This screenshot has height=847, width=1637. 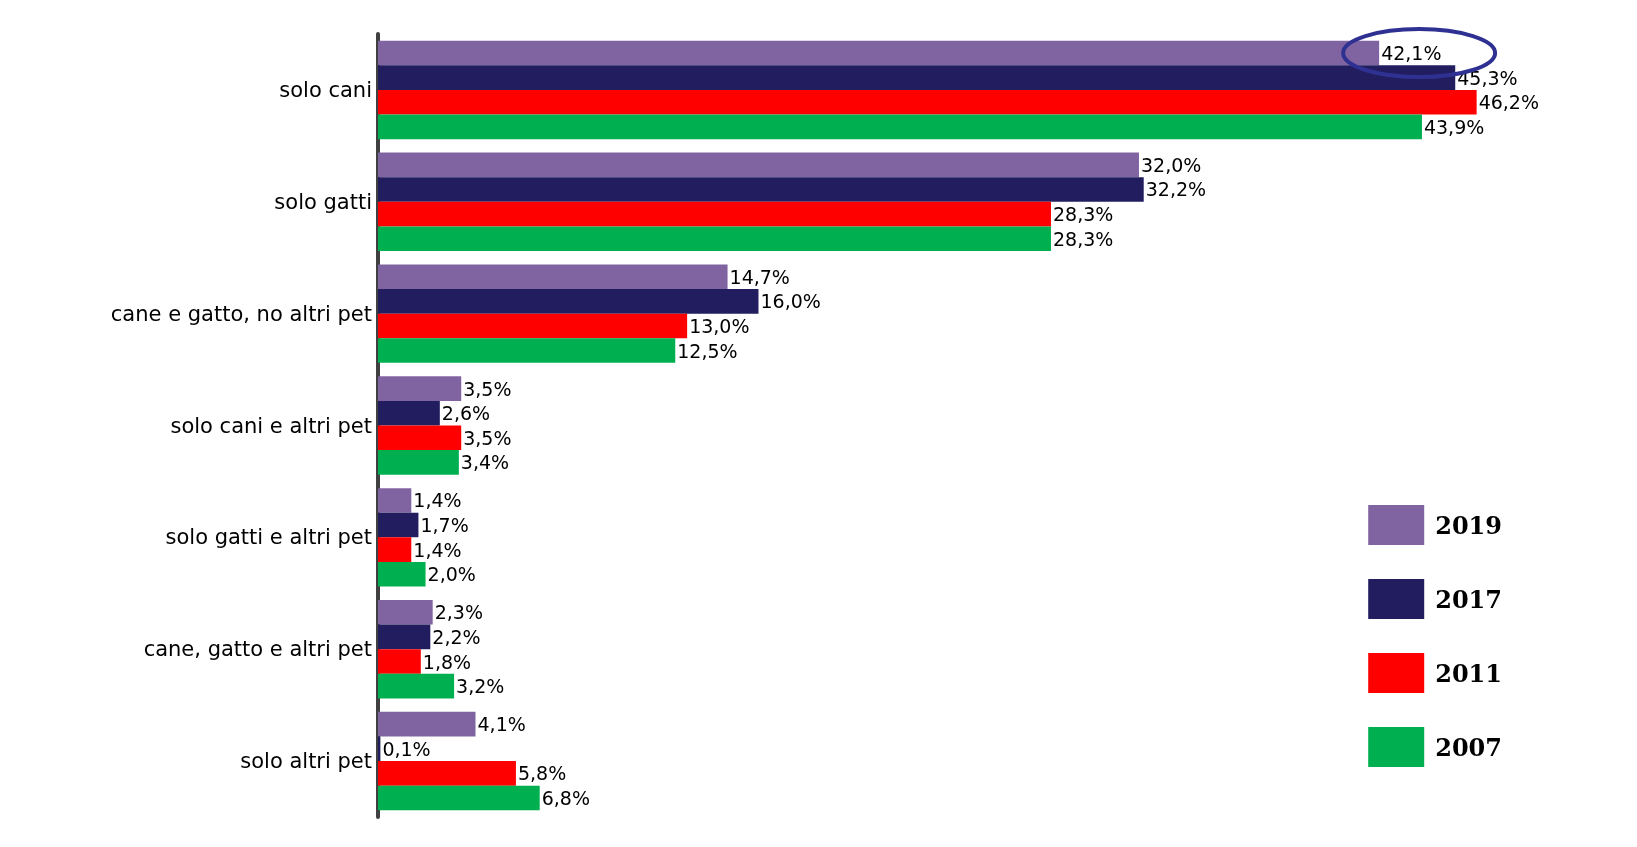 What do you see at coordinates (271, 425) in the screenshot?
I see `y-tick-label: solo cani e altri pet` at bounding box center [271, 425].